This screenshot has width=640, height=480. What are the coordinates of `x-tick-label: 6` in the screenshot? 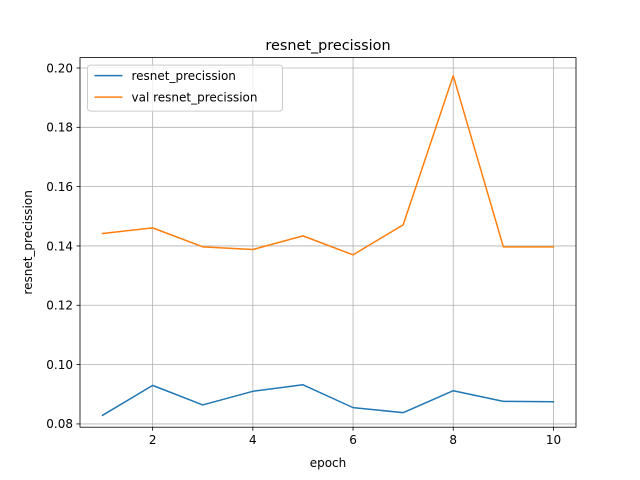 It's located at (353, 440).